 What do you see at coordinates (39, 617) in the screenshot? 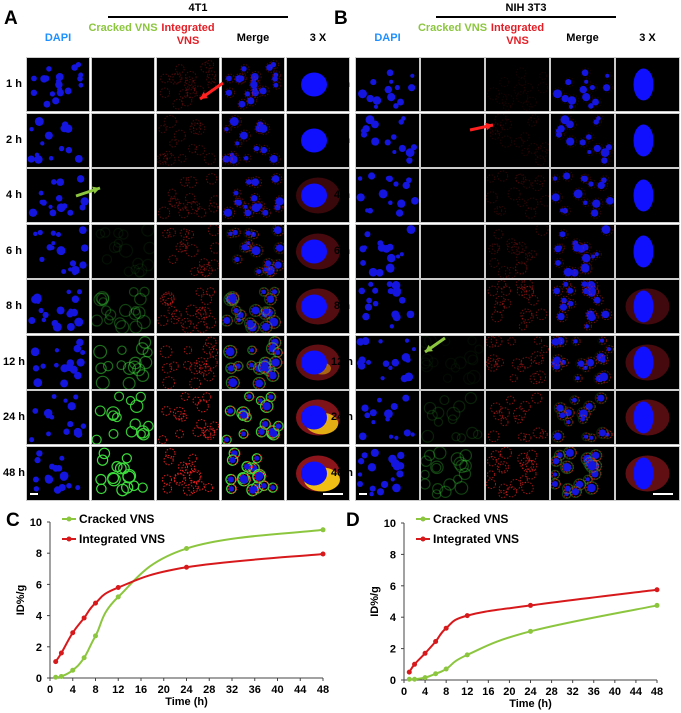
I see `y-tick-label: 4` at bounding box center [39, 617].